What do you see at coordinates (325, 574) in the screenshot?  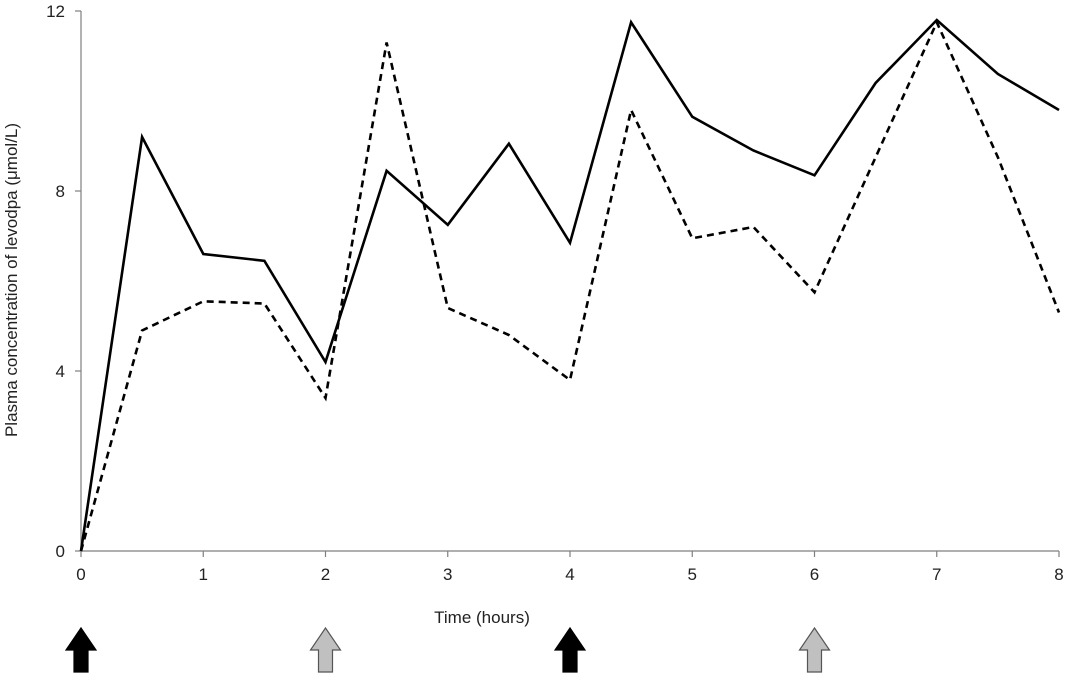 I see `x-tick-label: 2` at bounding box center [325, 574].